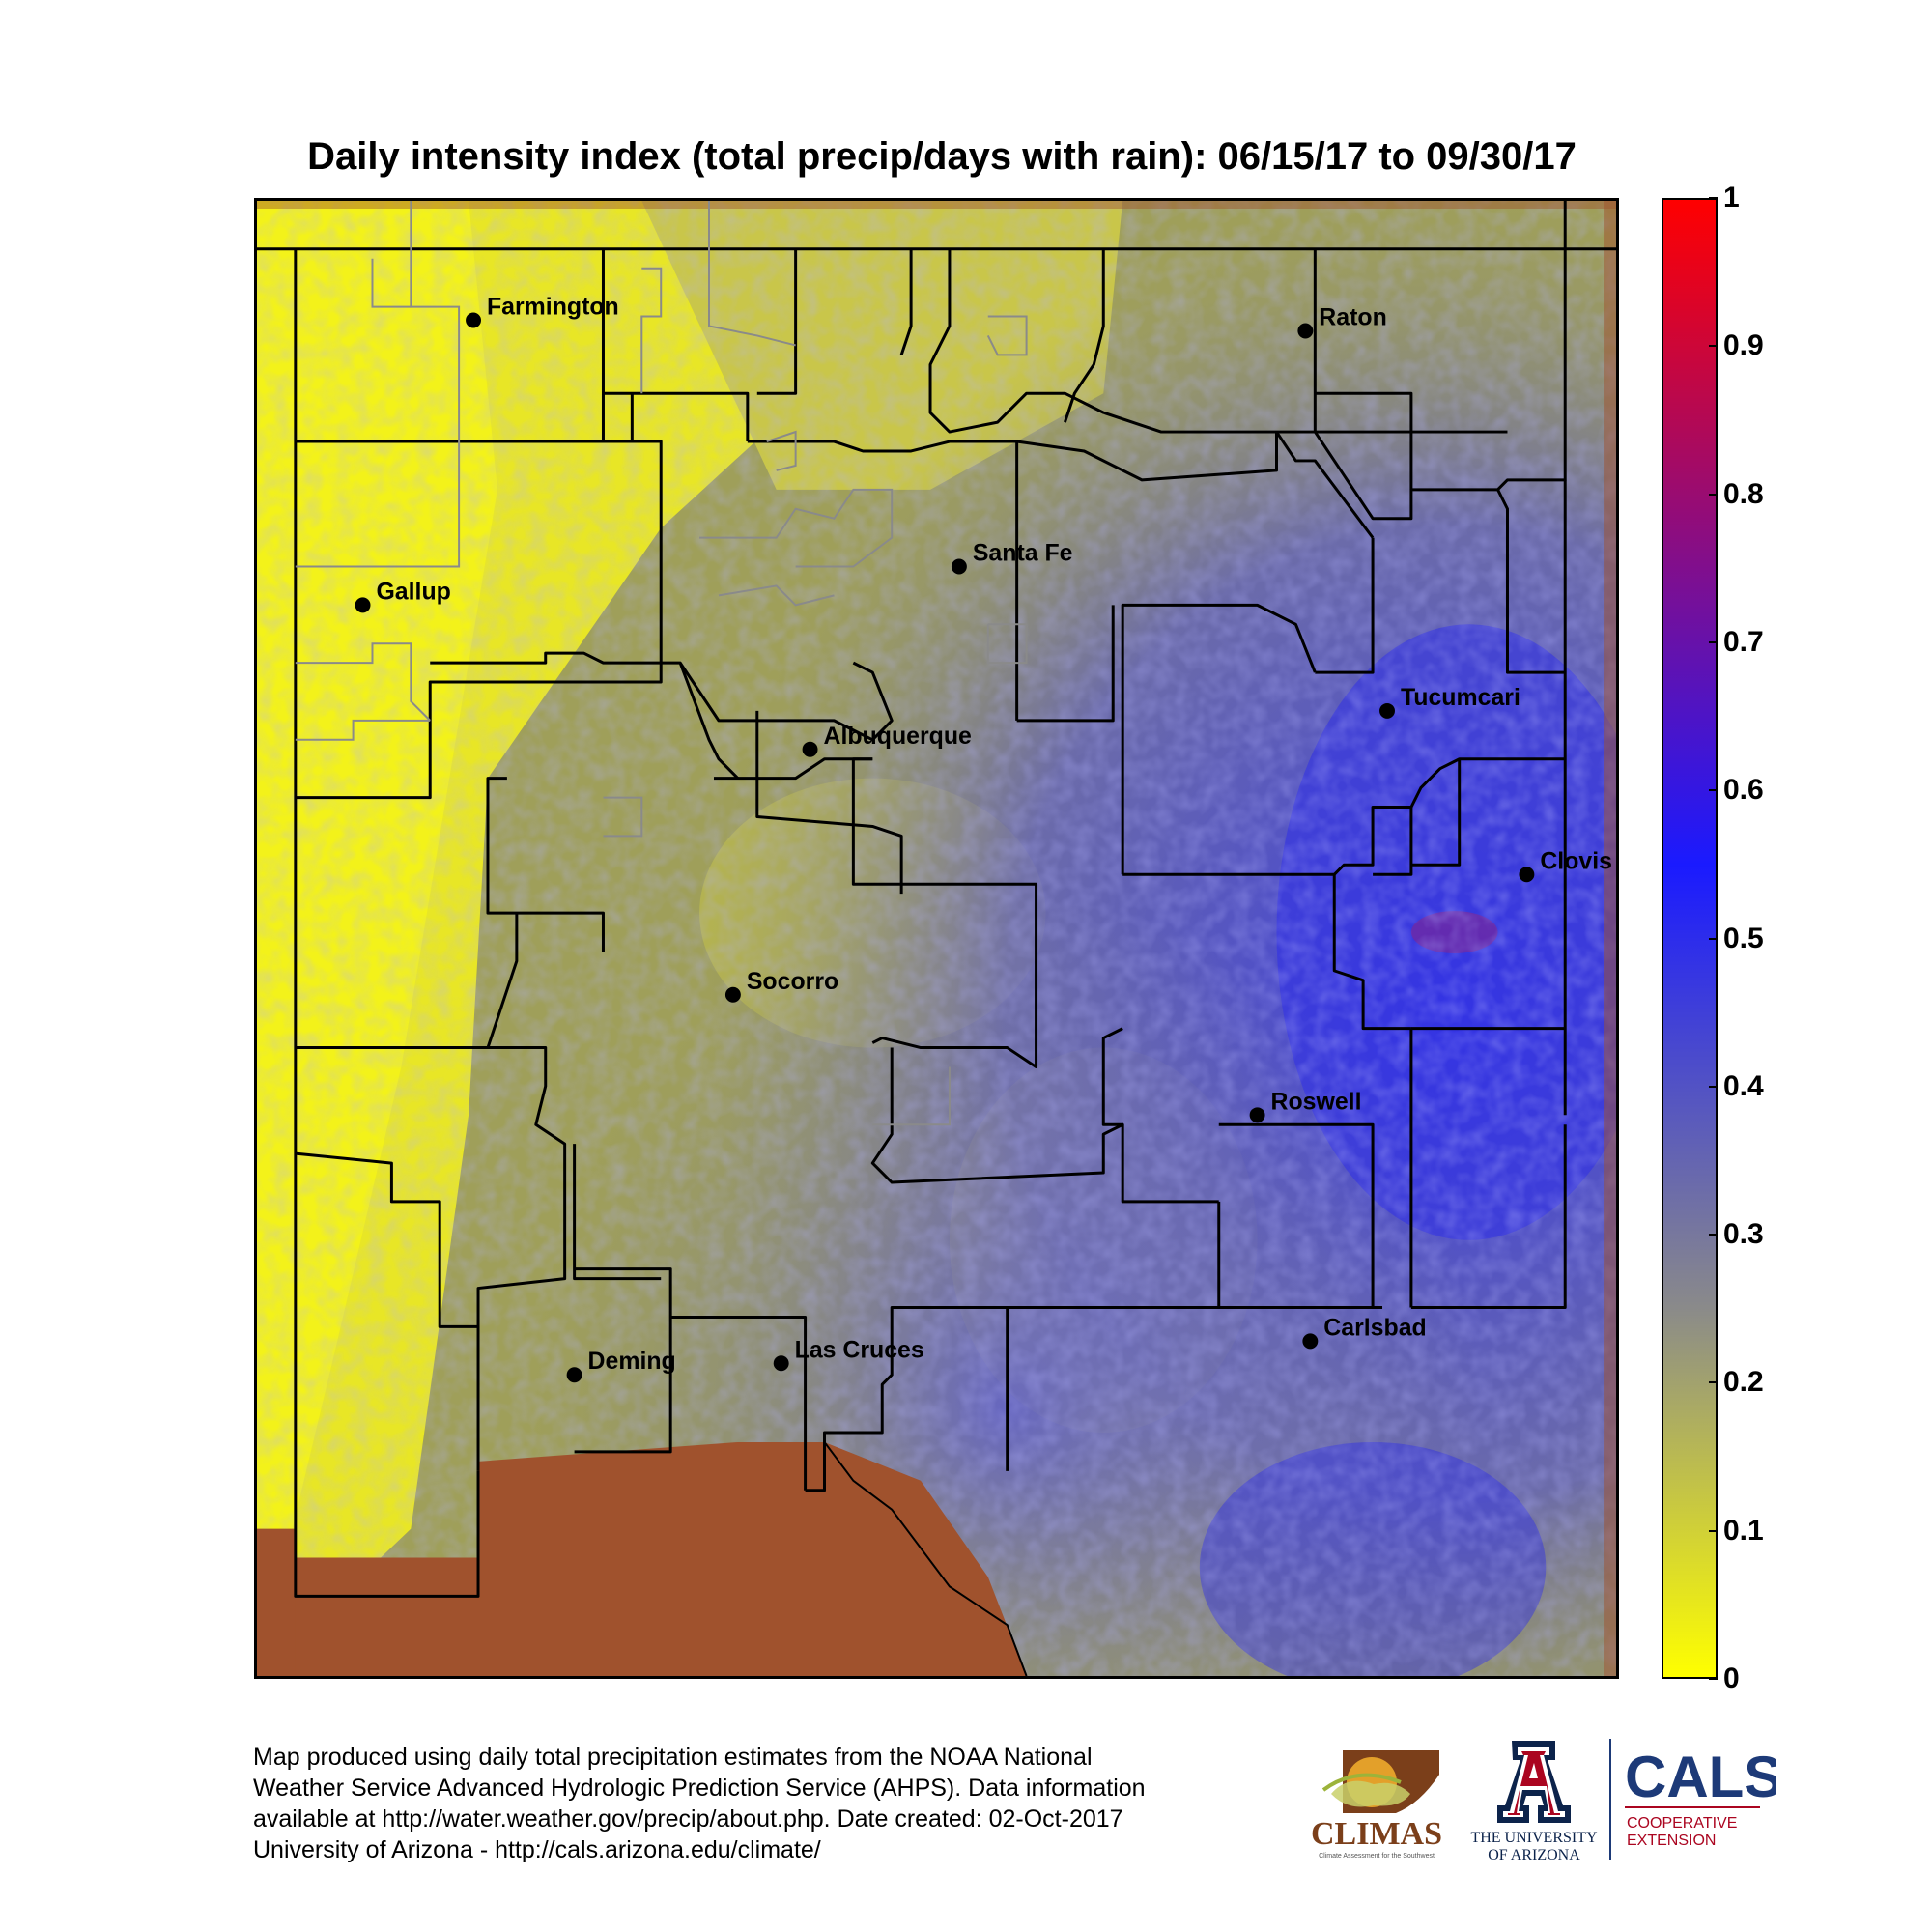  Describe the element at coordinates (859, 1349) in the screenshot. I see `city-label: Las Cruces` at that location.